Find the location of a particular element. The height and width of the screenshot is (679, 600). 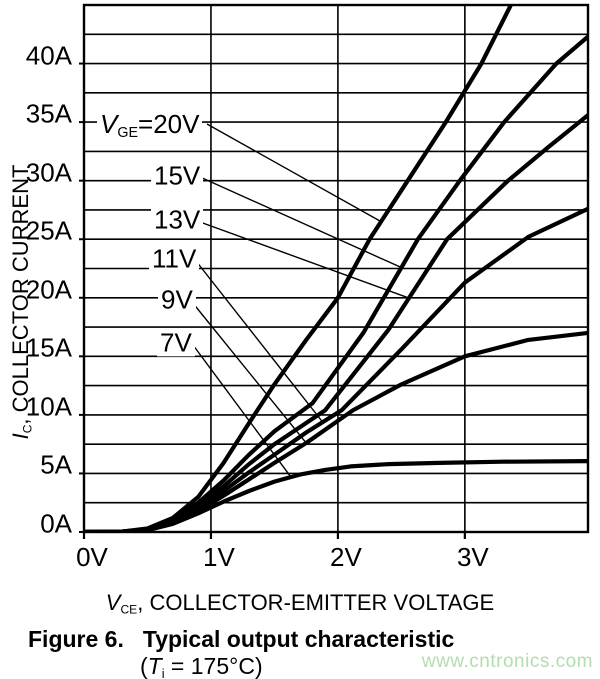

temperature-subscript: i is located at coordinates (163, 672).